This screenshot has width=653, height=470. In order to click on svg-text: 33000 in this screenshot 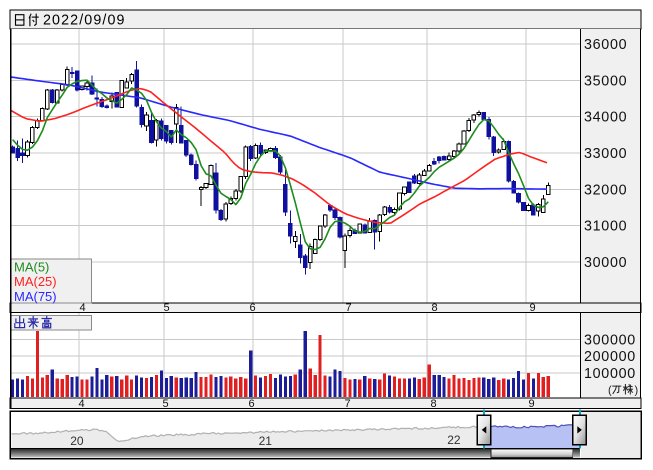, I will do `click(605, 154)`.